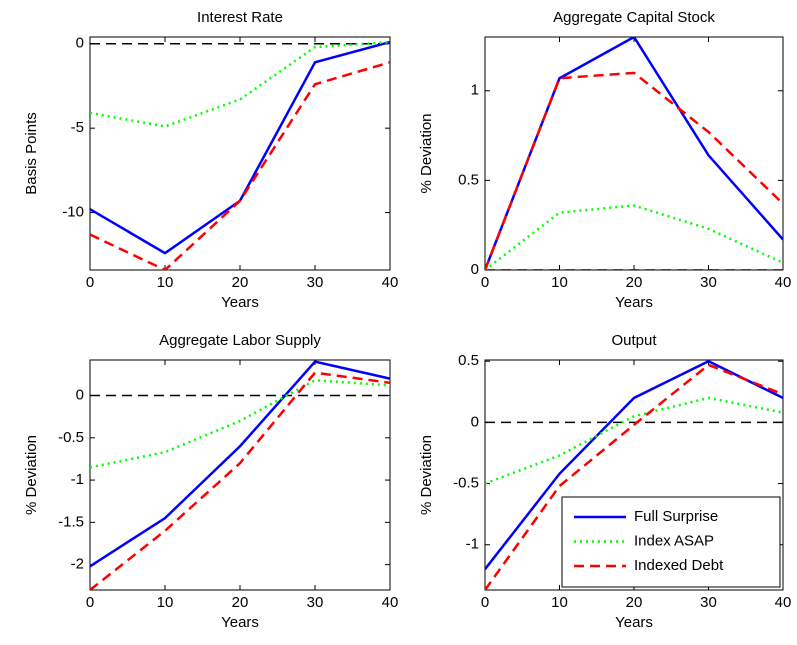 The height and width of the screenshot is (645, 797). What do you see at coordinates (77, 127) in the screenshot?
I see `y-tick-label: -5` at bounding box center [77, 127].